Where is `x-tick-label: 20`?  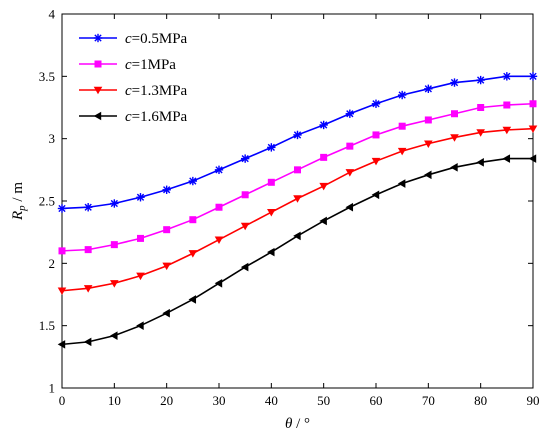
x-tick-label: 20 is located at coordinates (166, 400).